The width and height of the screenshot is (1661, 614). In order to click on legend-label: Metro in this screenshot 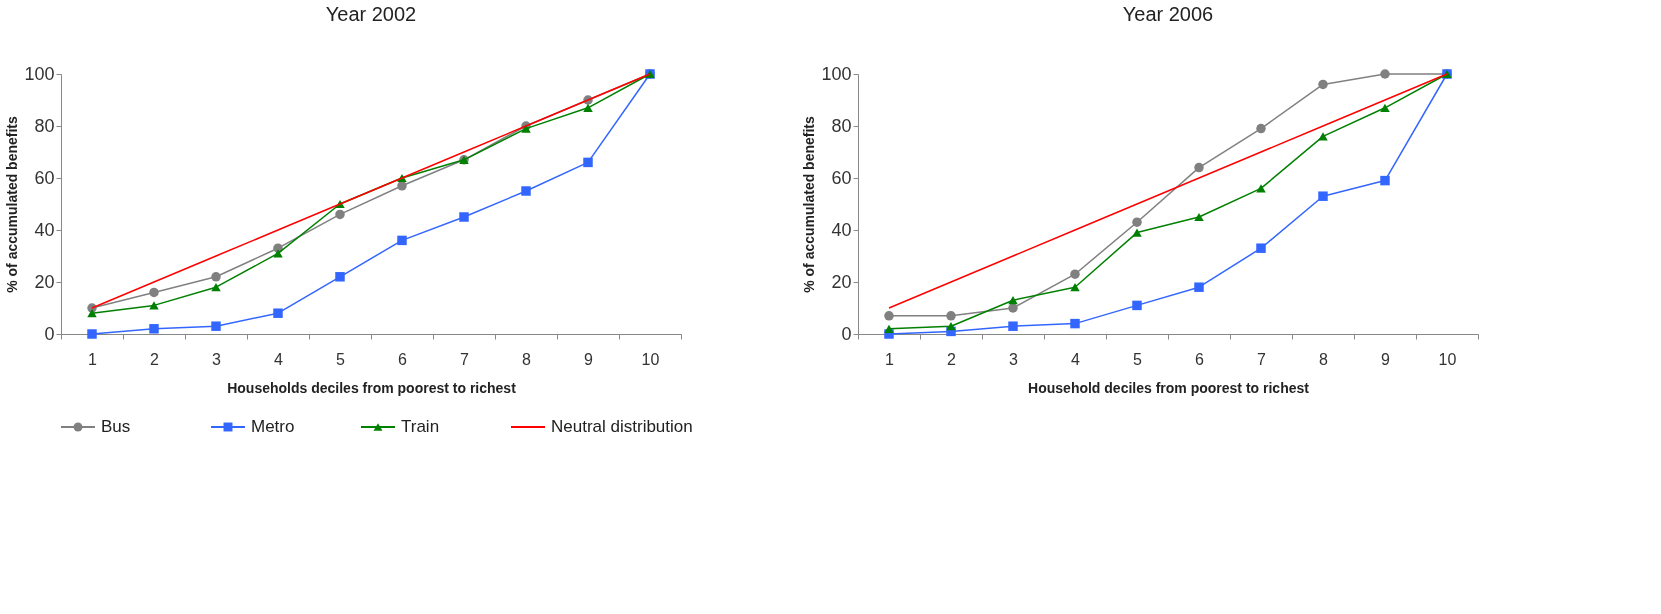, I will do `click(273, 426)`.